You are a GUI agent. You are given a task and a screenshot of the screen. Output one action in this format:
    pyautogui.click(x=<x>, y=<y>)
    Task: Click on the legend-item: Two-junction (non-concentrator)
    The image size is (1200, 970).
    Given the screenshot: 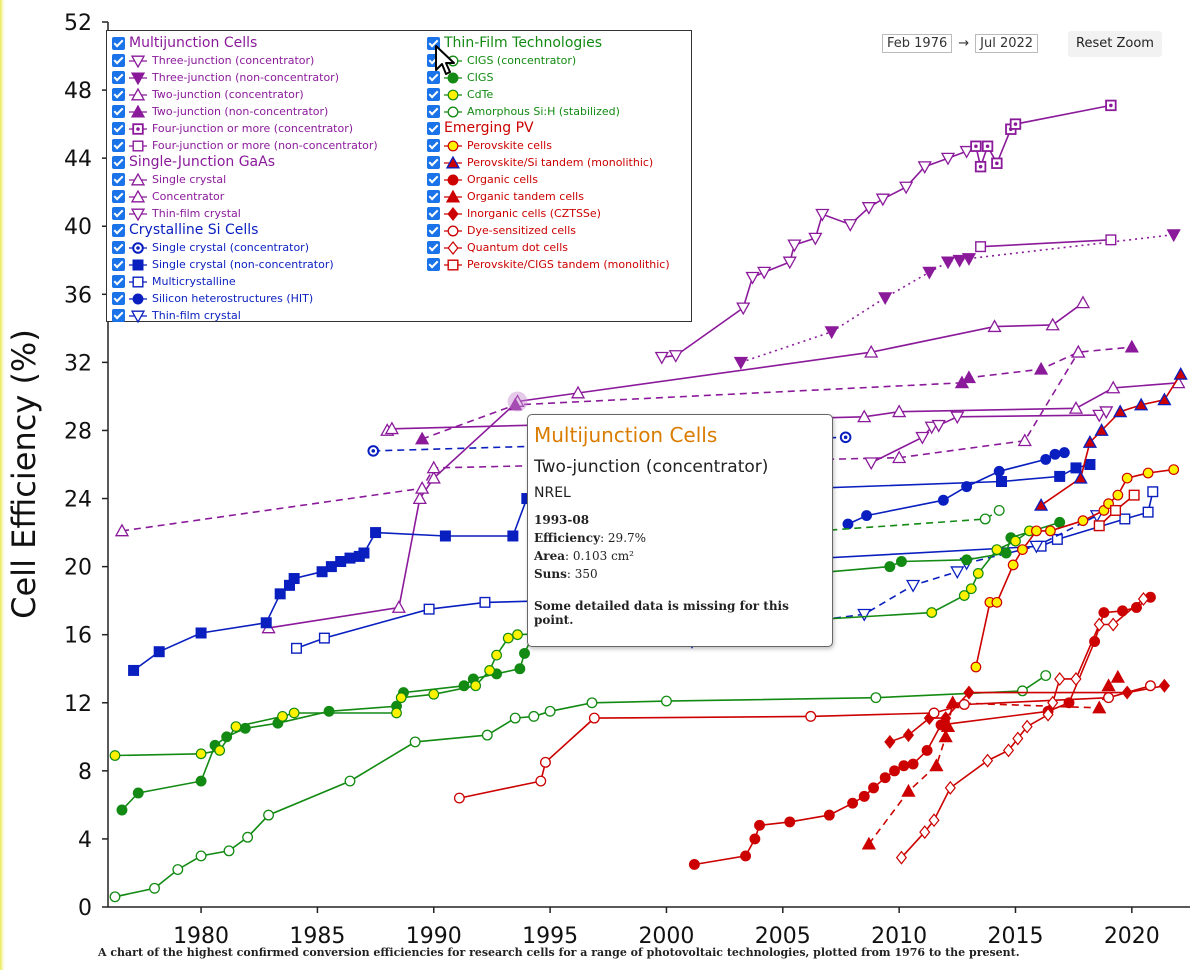 What is the action you would take?
    pyautogui.click(x=243, y=111)
    